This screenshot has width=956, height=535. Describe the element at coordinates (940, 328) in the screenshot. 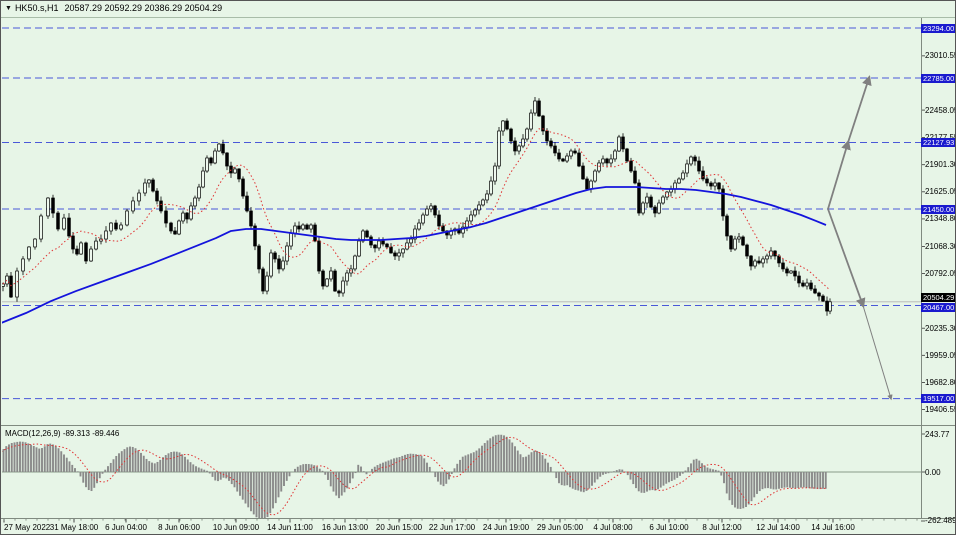

I see `price-tick-label: 20235.30` at that location.